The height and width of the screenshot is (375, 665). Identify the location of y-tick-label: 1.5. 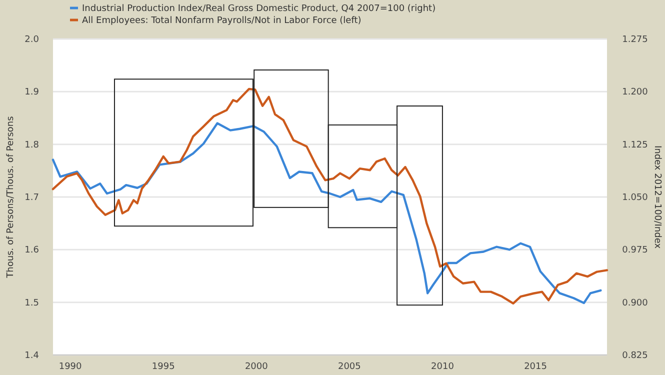
(31, 303).